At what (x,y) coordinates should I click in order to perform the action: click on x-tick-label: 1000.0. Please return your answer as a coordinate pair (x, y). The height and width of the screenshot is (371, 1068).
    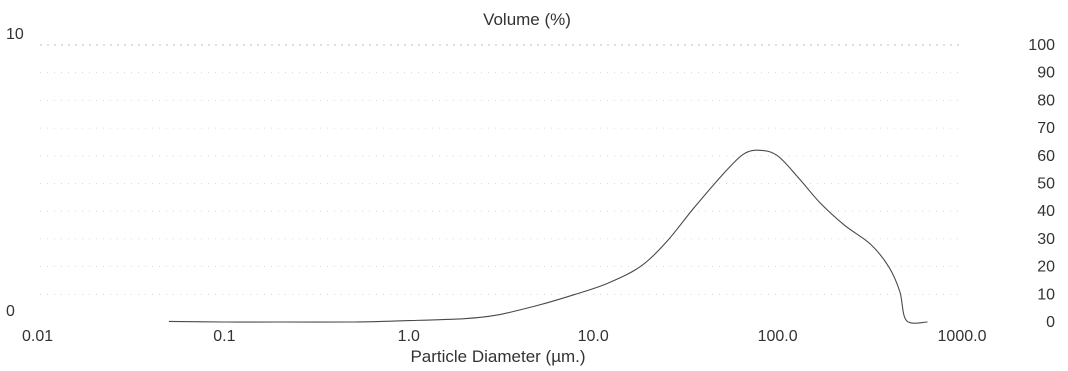
    Looking at the image, I should click on (962, 336).